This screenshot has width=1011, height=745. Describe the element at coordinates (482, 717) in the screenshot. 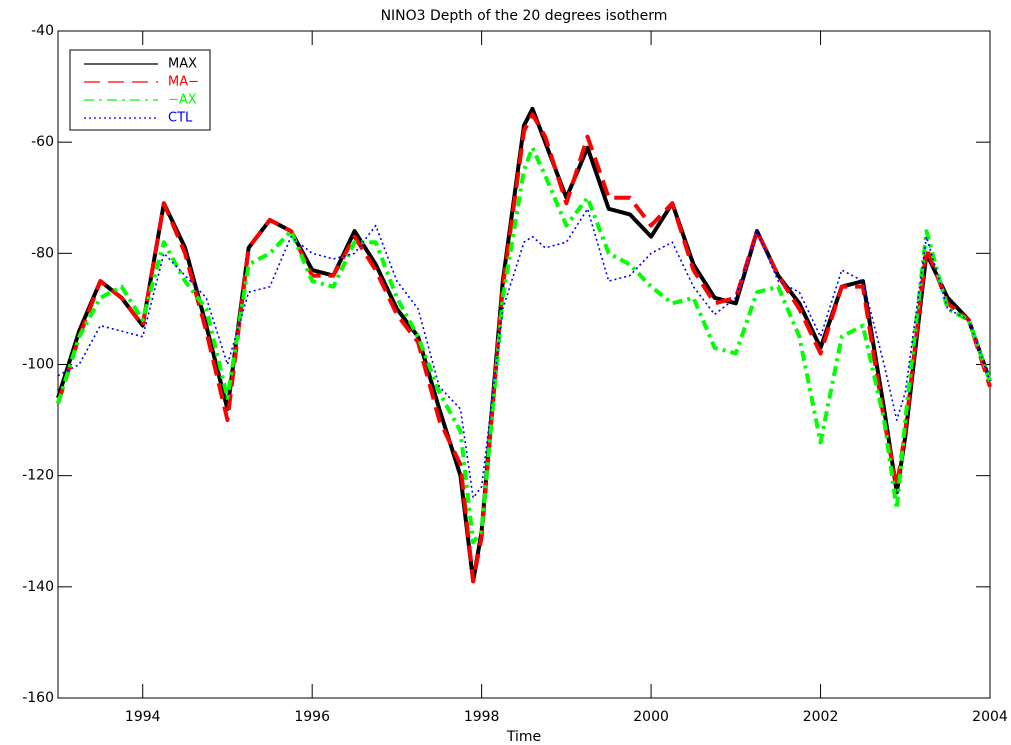

I see `x-tick-label: 1998` at that location.